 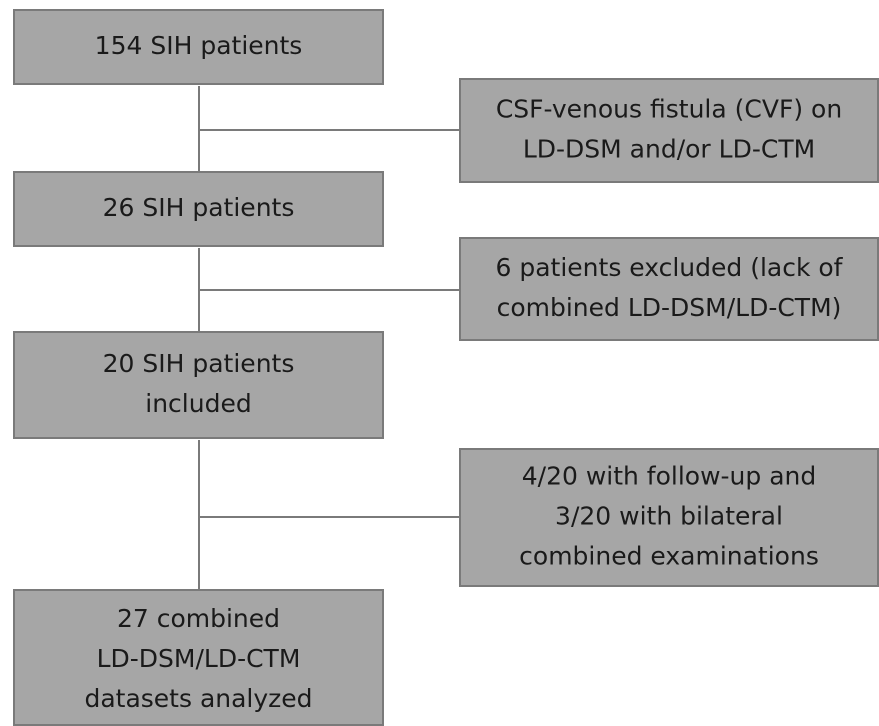 What do you see at coordinates (198, 698) in the screenshot?
I see `box-label: datasets analyzed` at bounding box center [198, 698].